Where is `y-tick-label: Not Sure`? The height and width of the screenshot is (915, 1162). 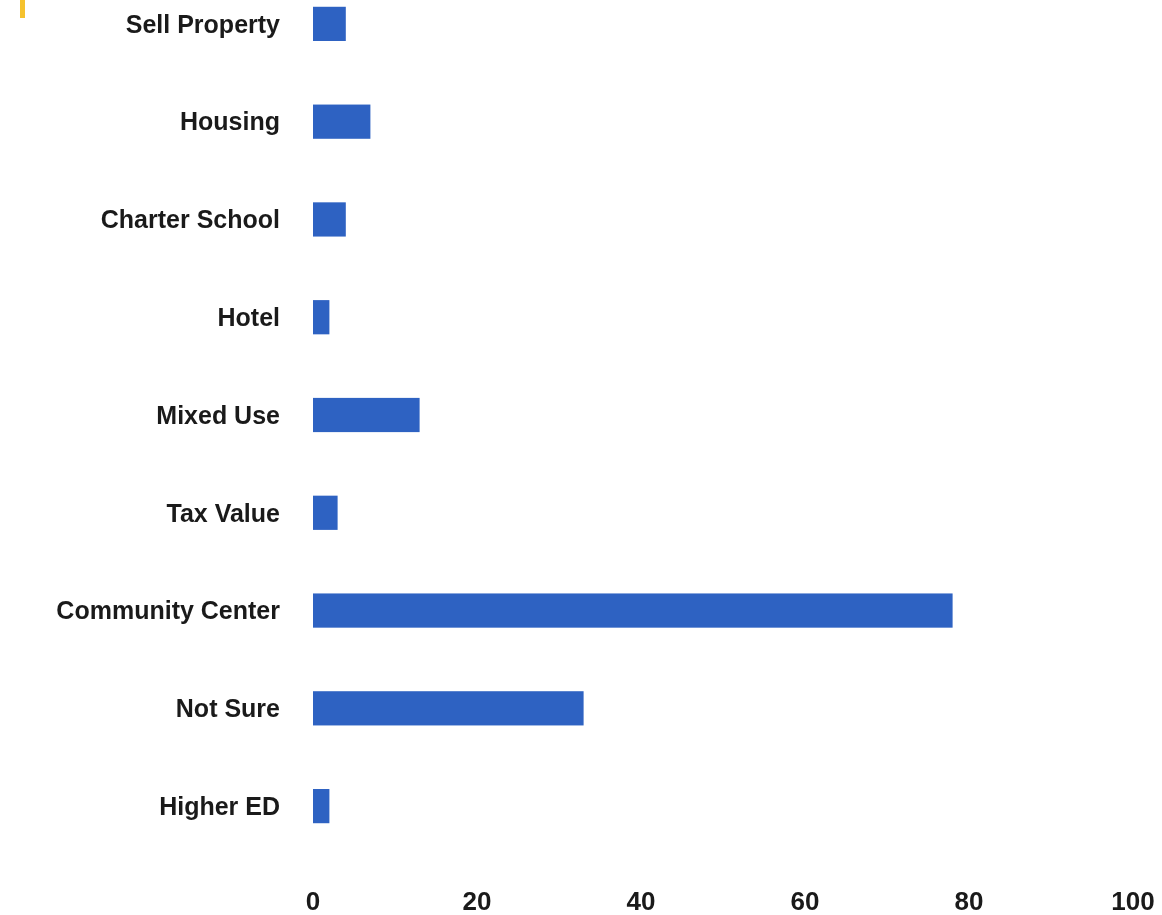 y-tick-label: Not Sure is located at coordinates (228, 708).